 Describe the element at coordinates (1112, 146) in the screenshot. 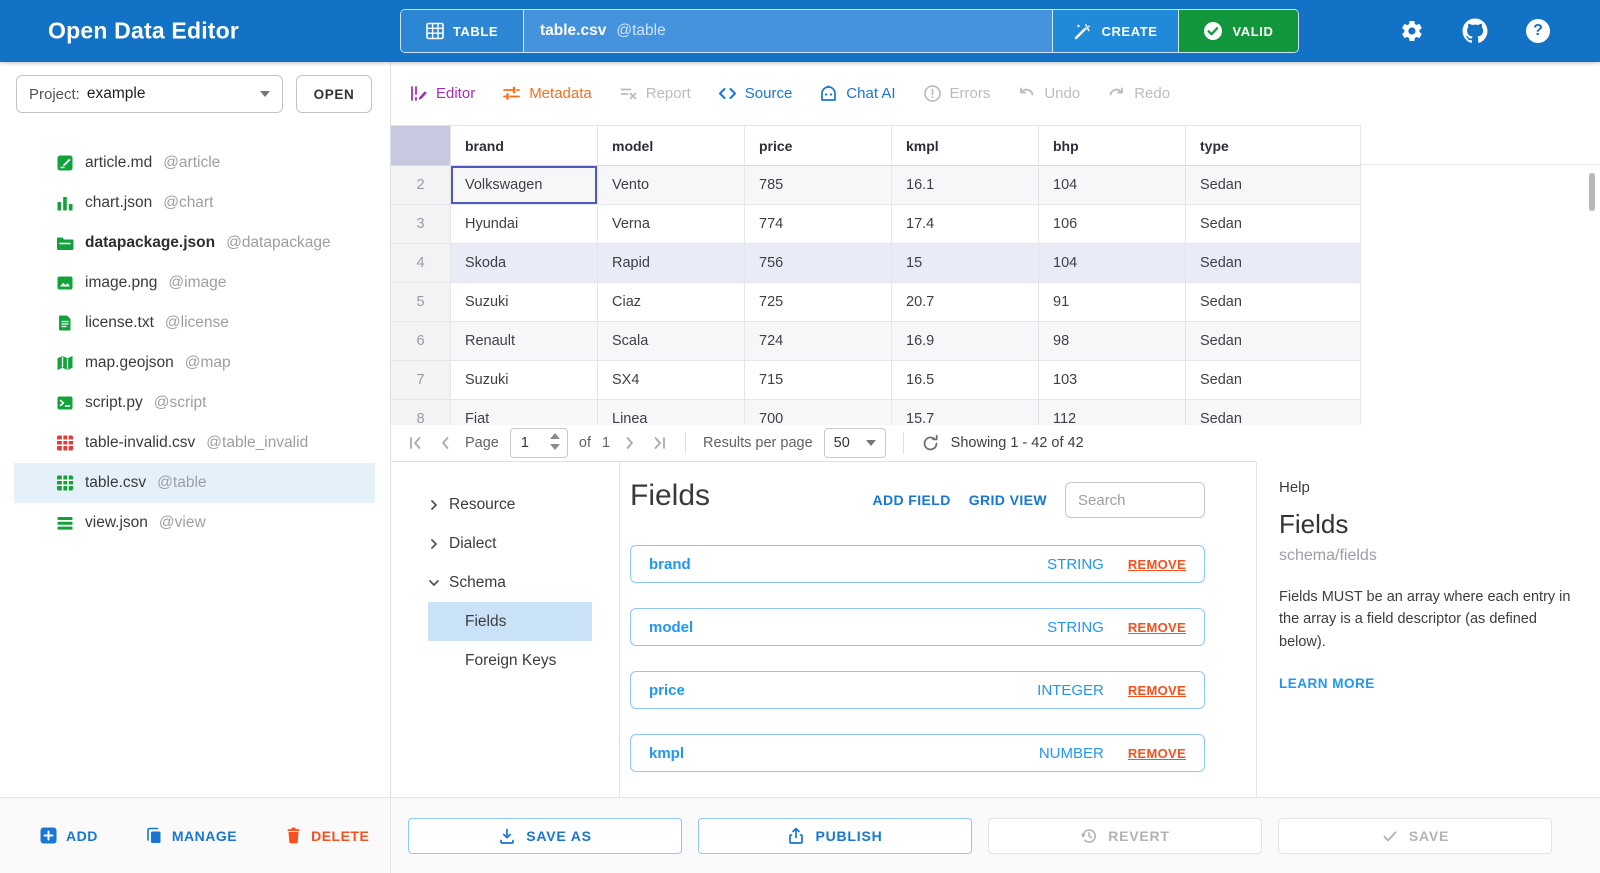

I see `column-header: bhp` at that location.